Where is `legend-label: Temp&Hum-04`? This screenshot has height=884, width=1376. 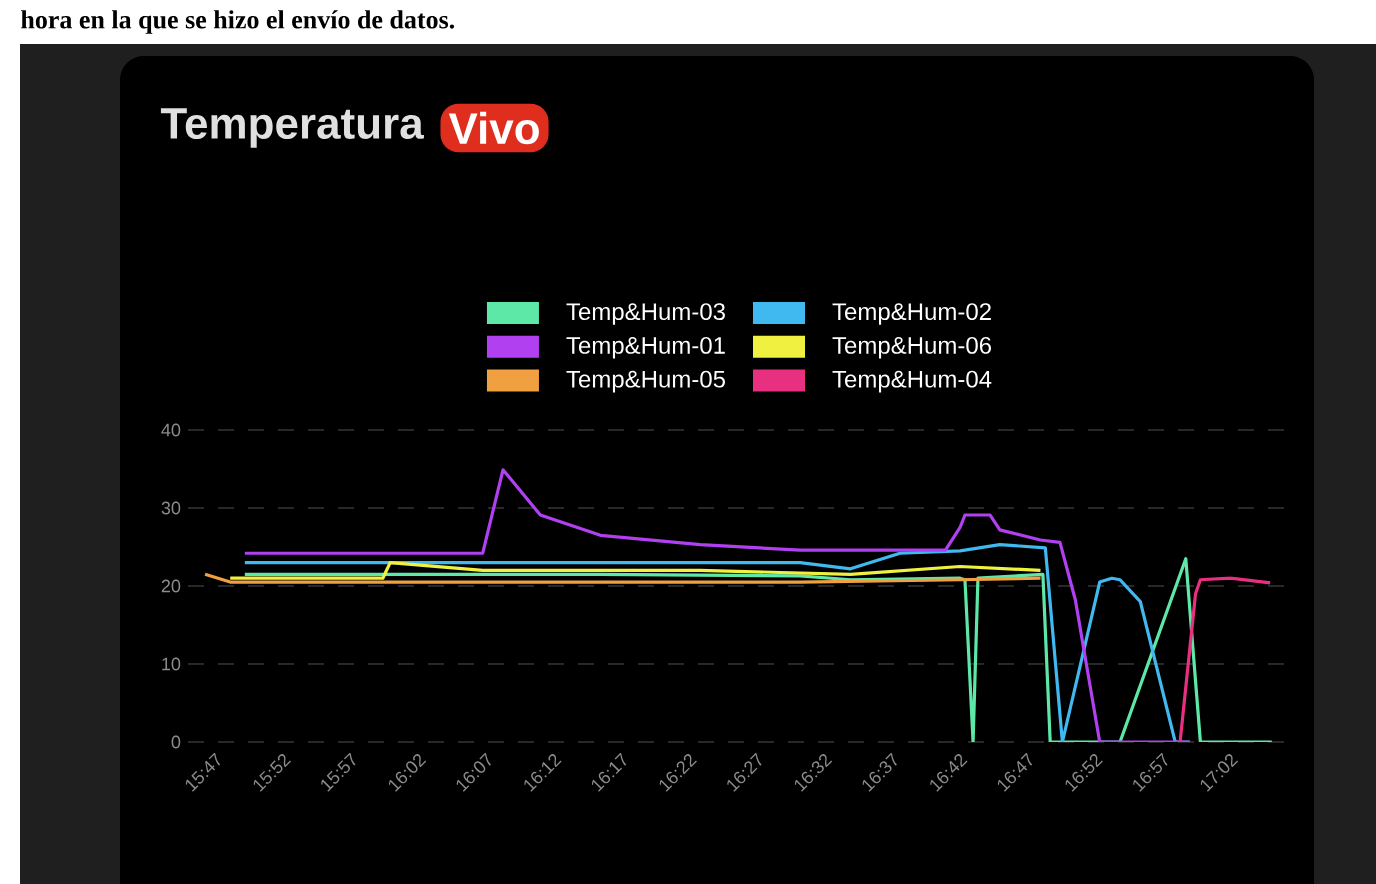 legend-label: Temp&Hum-04 is located at coordinates (912, 381).